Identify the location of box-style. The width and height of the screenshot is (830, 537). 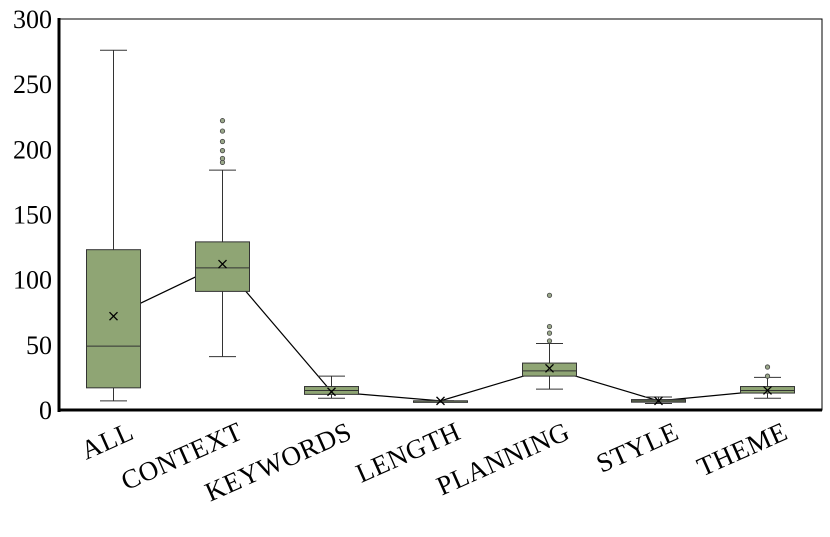
(658, 401).